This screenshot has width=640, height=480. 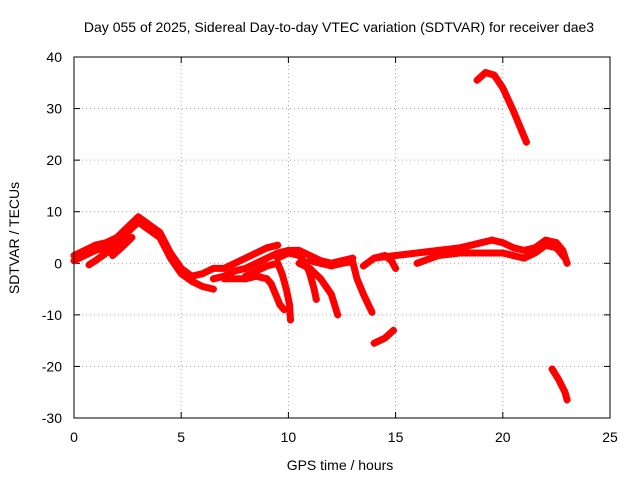 What do you see at coordinates (340, 465) in the screenshot?
I see `x-axis-label: GPS time / hours` at bounding box center [340, 465].